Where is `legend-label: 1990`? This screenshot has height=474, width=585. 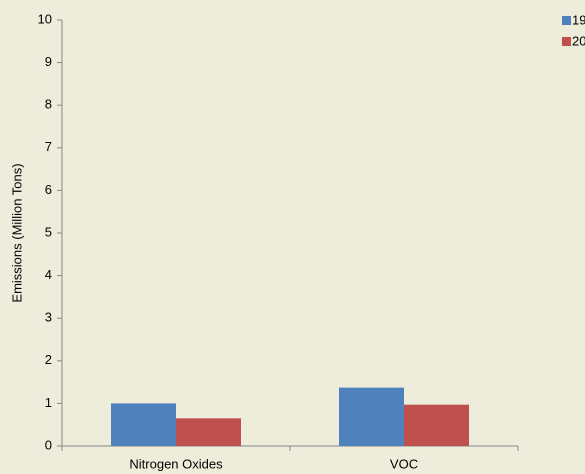
legend-label: 1990 is located at coordinates (578, 19).